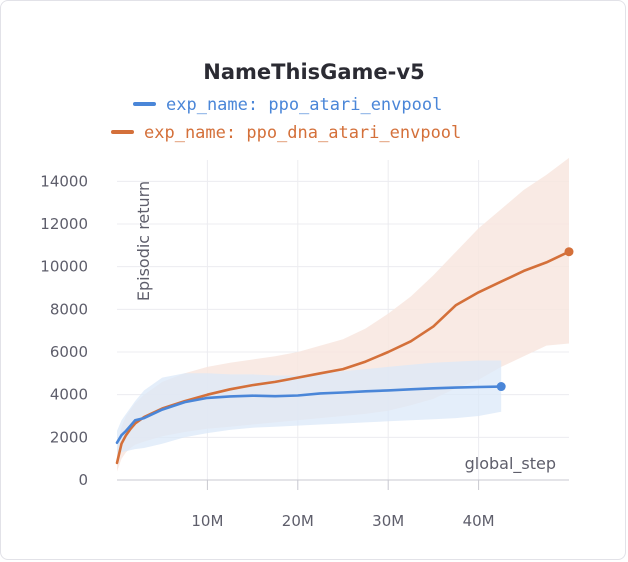 This screenshot has height=562, width=628. What do you see at coordinates (304, 105) in the screenshot?
I see `legend-label-series-0: exp_name: ppo_atari_envpool` at bounding box center [304, 105].